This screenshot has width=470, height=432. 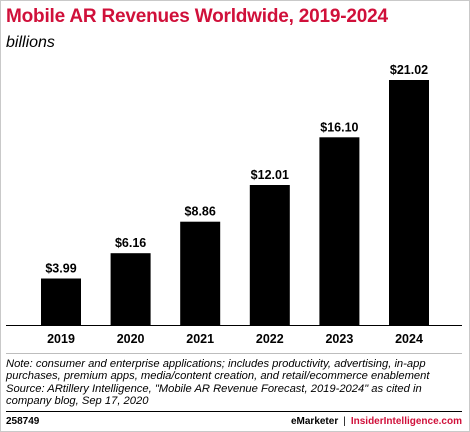 I want to click on x-tick-label-2023: 2023, so click(x=339, y=339).